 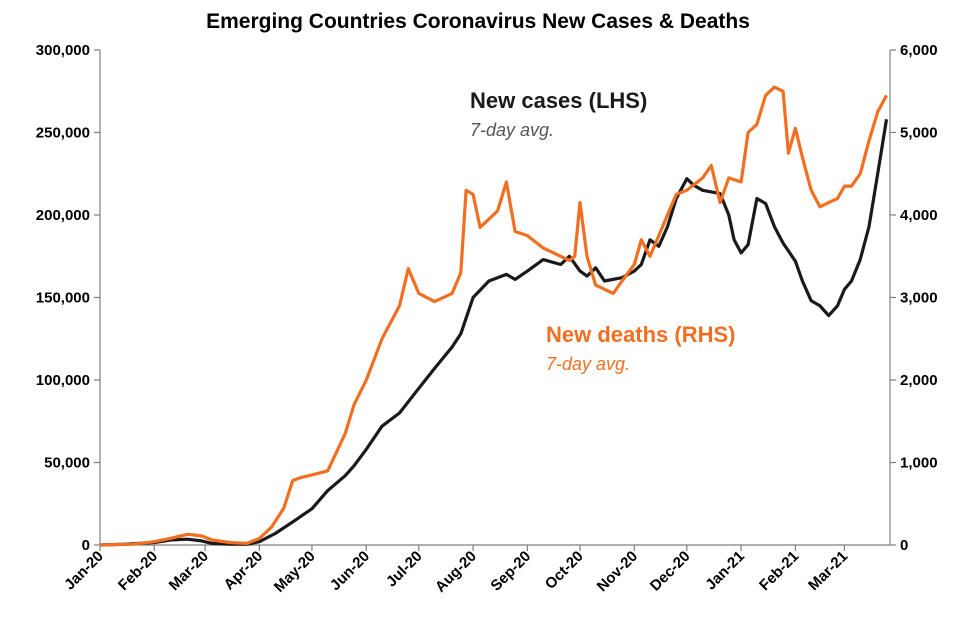 What do you see at coordinates (138, 571) in the screenshot?
I see `x-axis-tick-label: Feb-20` at bounding box center [138, 571].